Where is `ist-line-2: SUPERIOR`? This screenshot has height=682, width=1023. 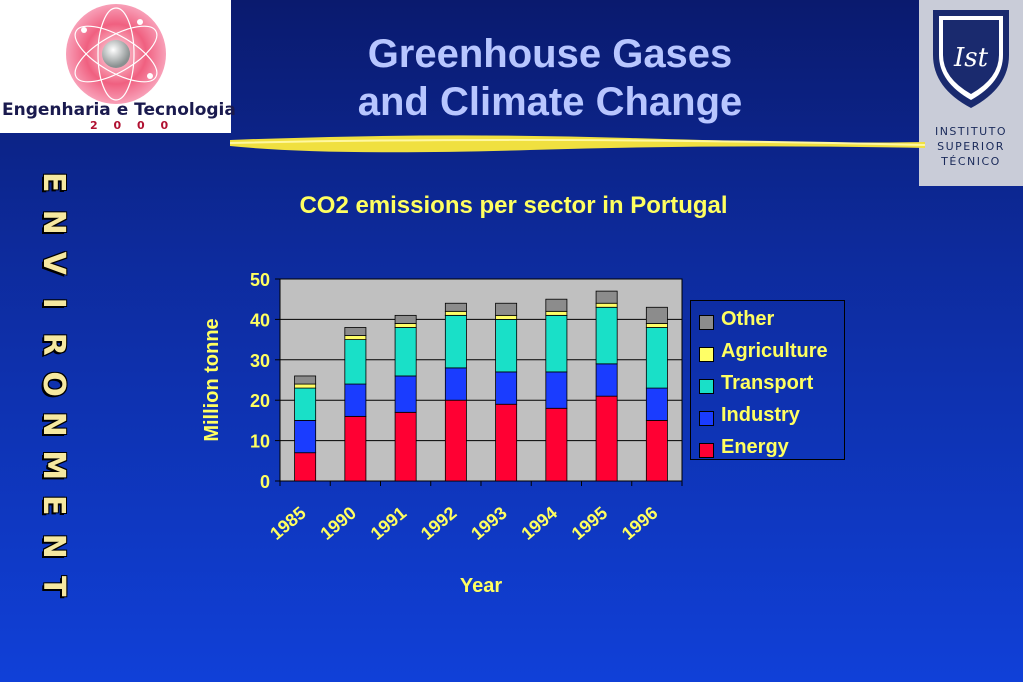
ist-line-2: SUPERIOR is located at coordinates (971, 146).